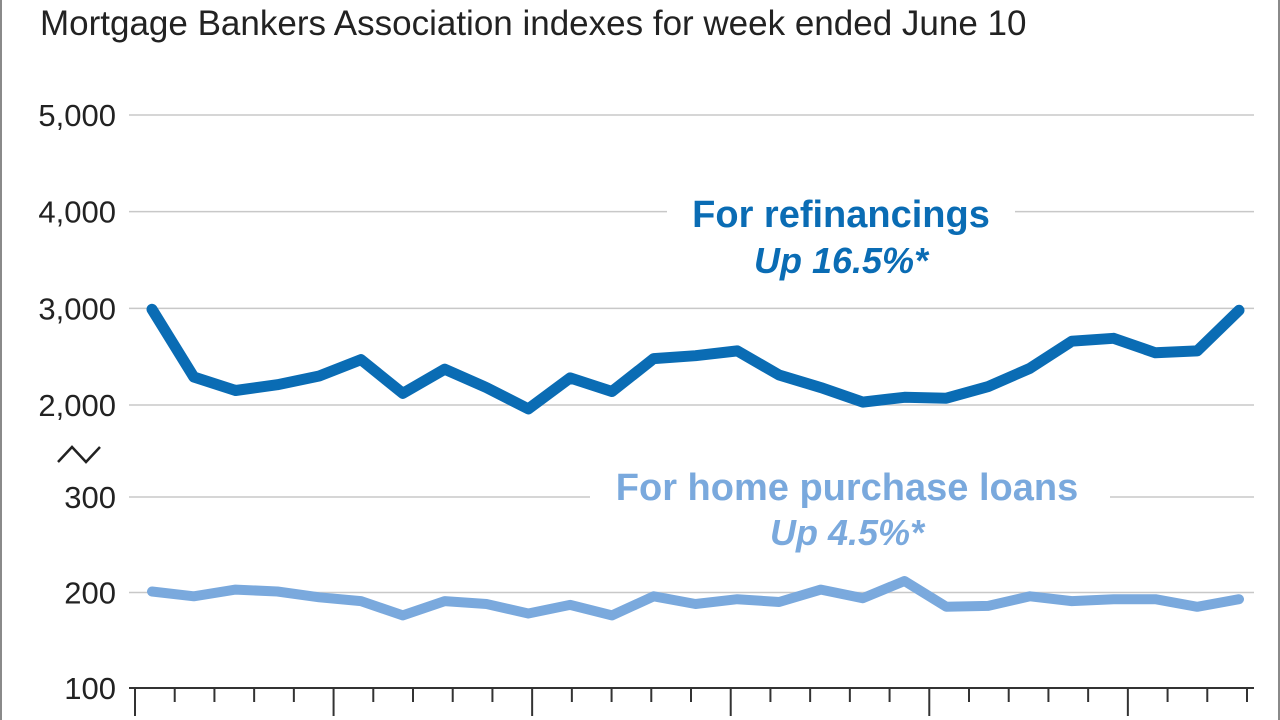  What do you see at coordinates (90, 593) in the screenshot?
I see `y-tick-label: 200` at bounding box center [90, 593].